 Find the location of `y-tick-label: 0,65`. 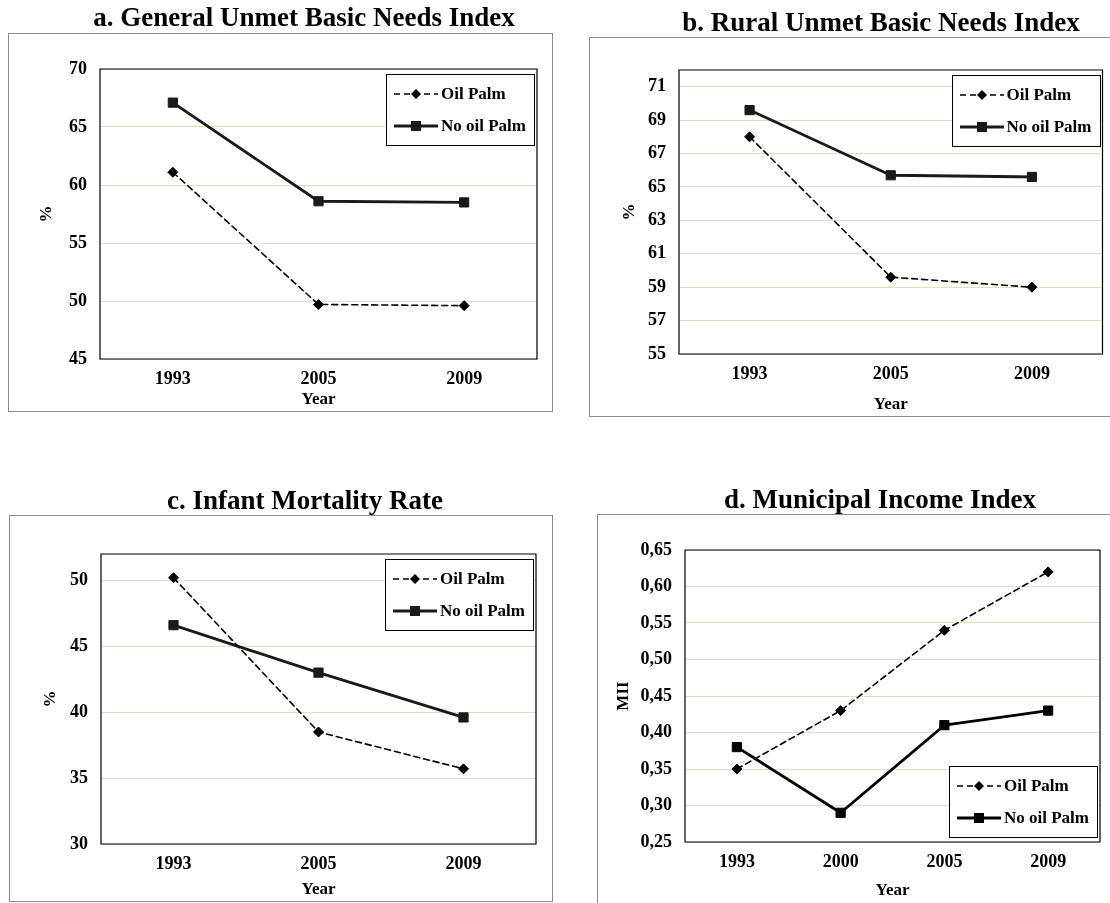

y-tick-label: 0,65 is located at coordinates (656, 548).